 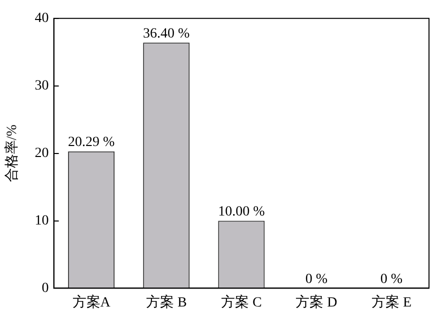 What do you see at coordinates (317, 301) in the screenshot?
I see `x-tick-label: 方案 D` at bounding box center [317, 301].